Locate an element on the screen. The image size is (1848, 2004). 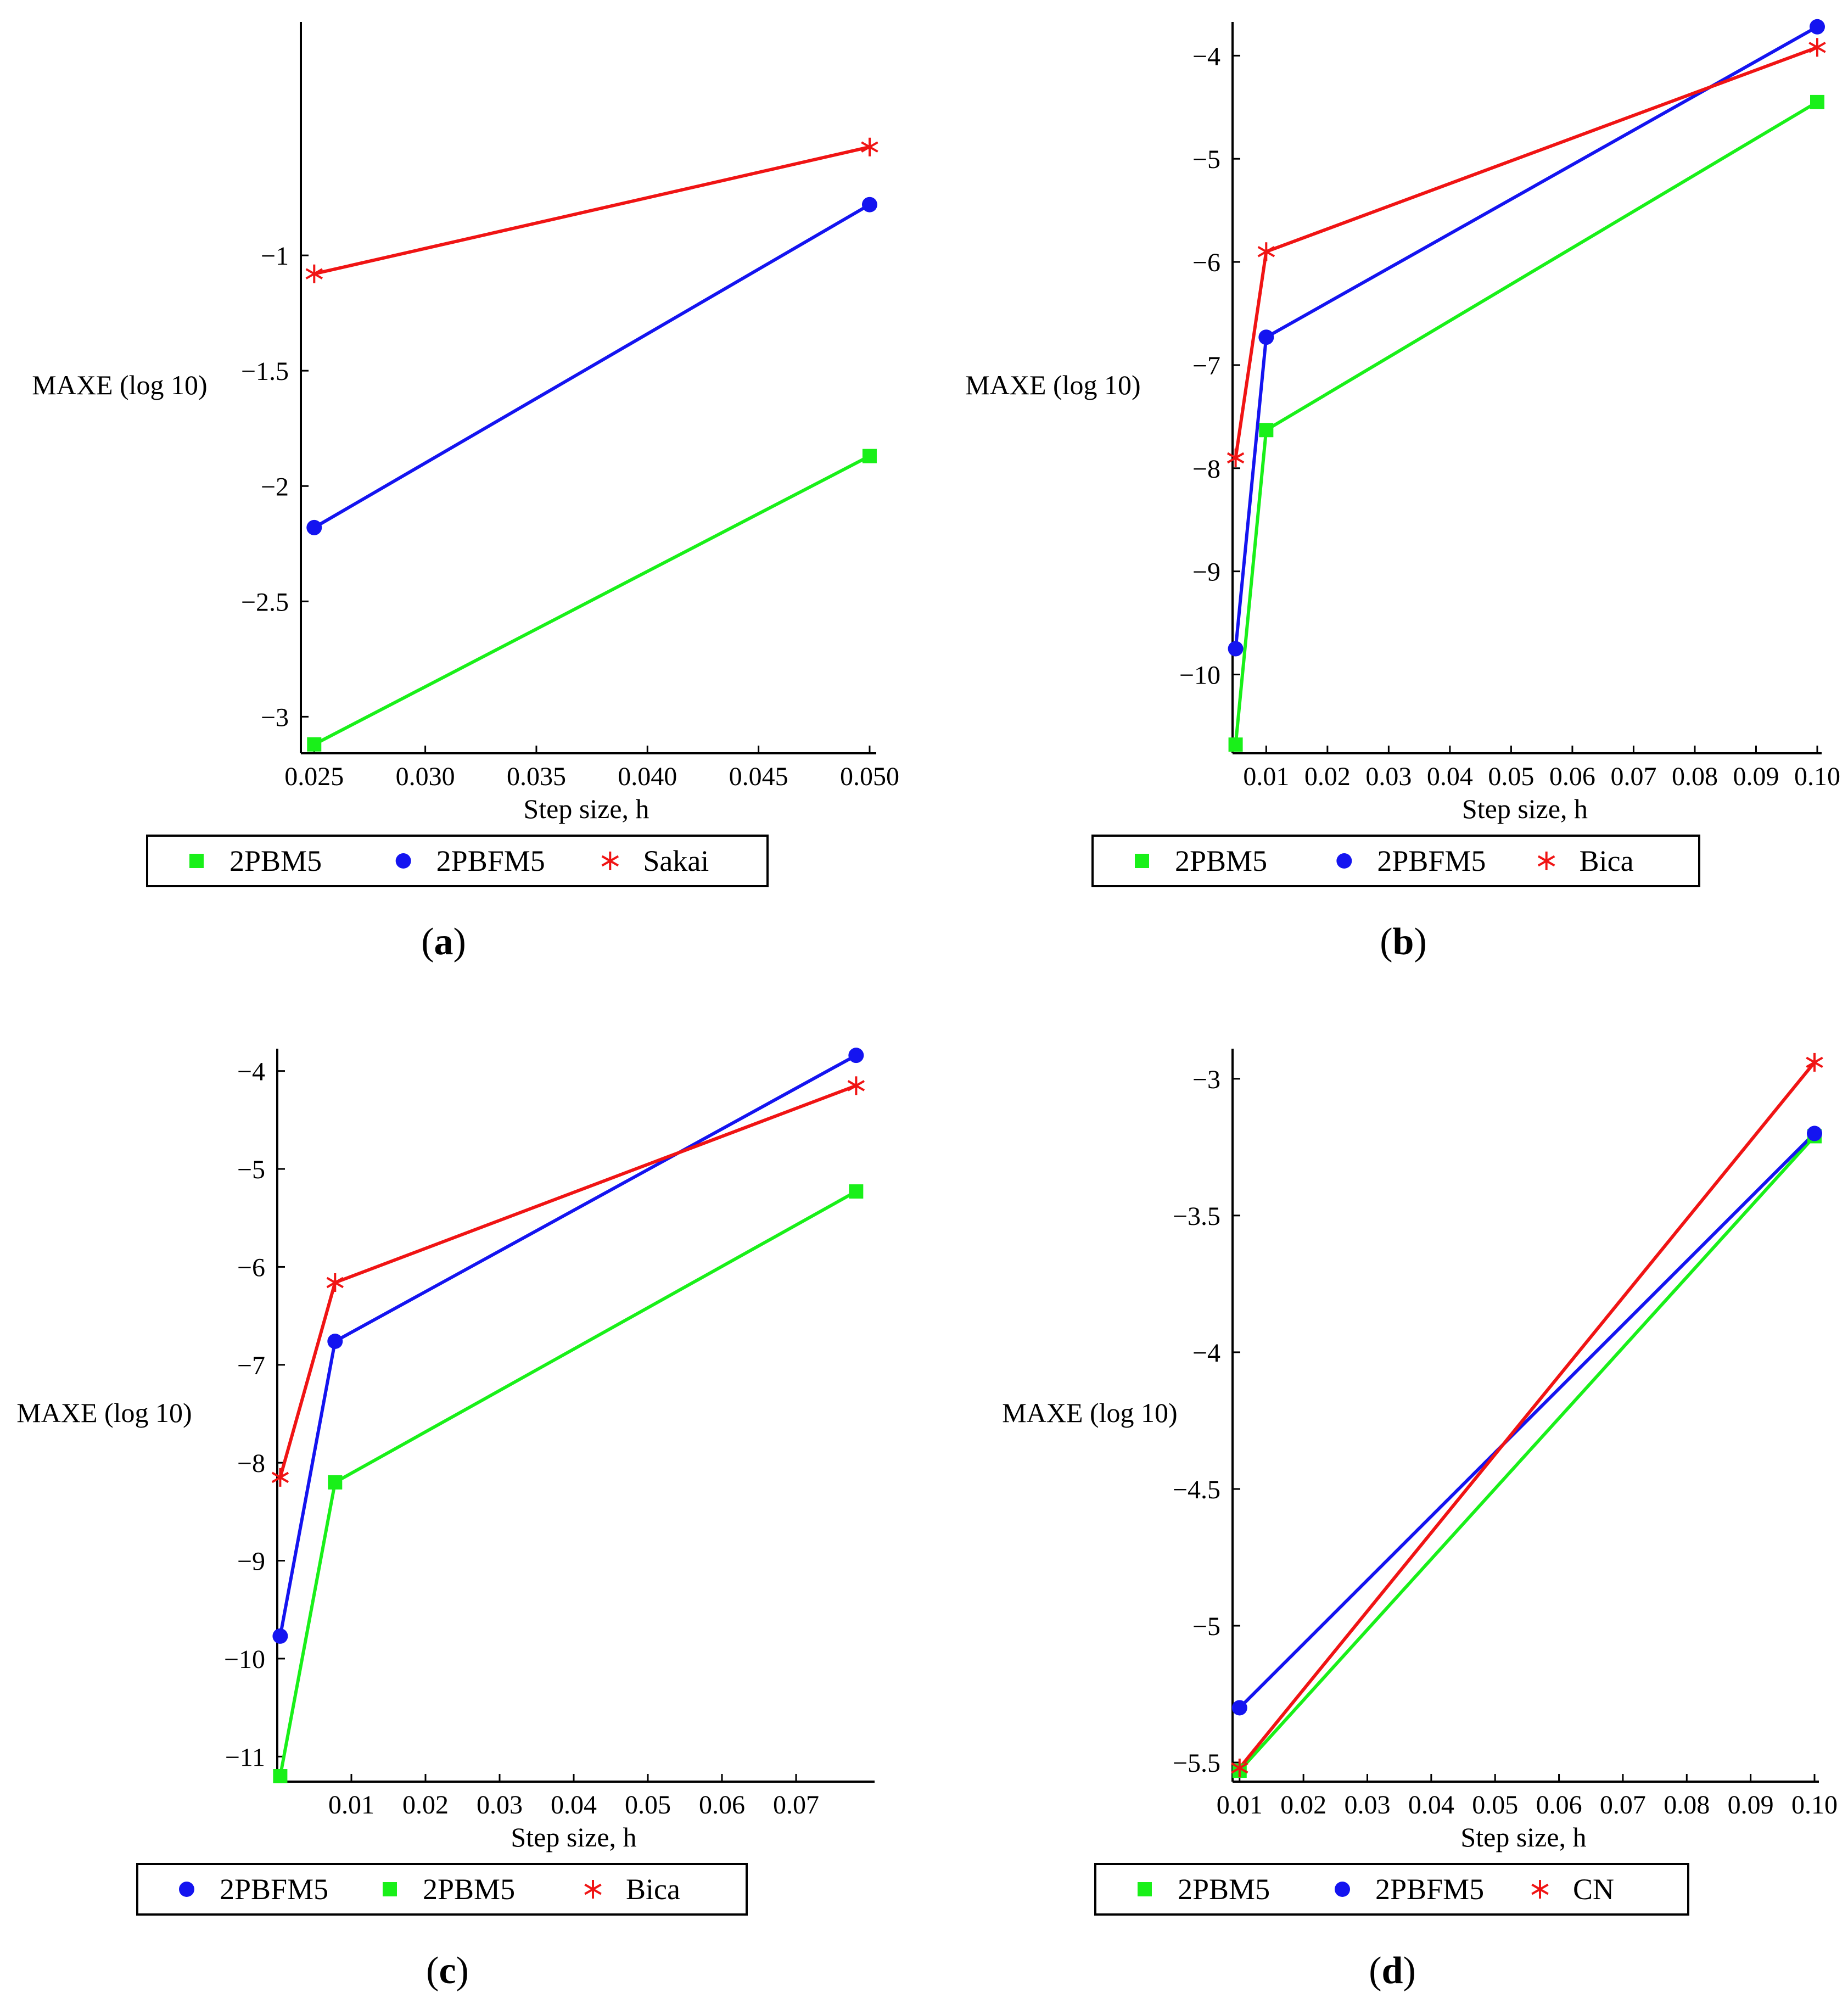
panel-caption-letter: d is located at coordinates (1393, 1971).